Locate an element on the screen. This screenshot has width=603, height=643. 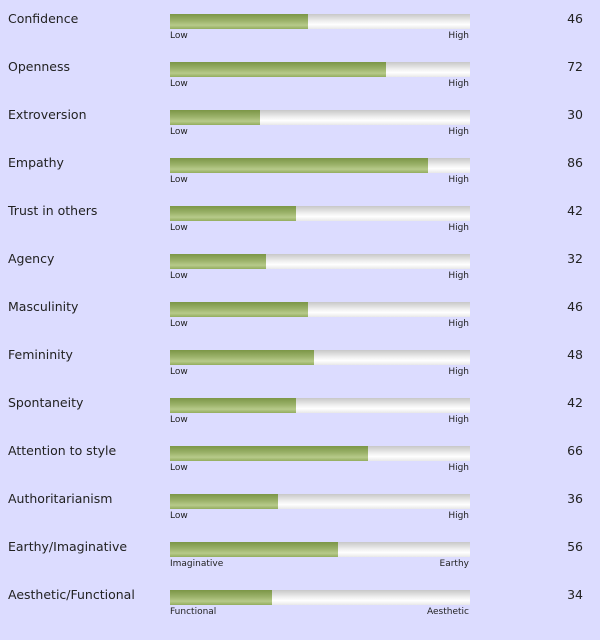
trait-row-authoritarianism: Authoritarianism Low High 36 is located at coordinates (300, 504).